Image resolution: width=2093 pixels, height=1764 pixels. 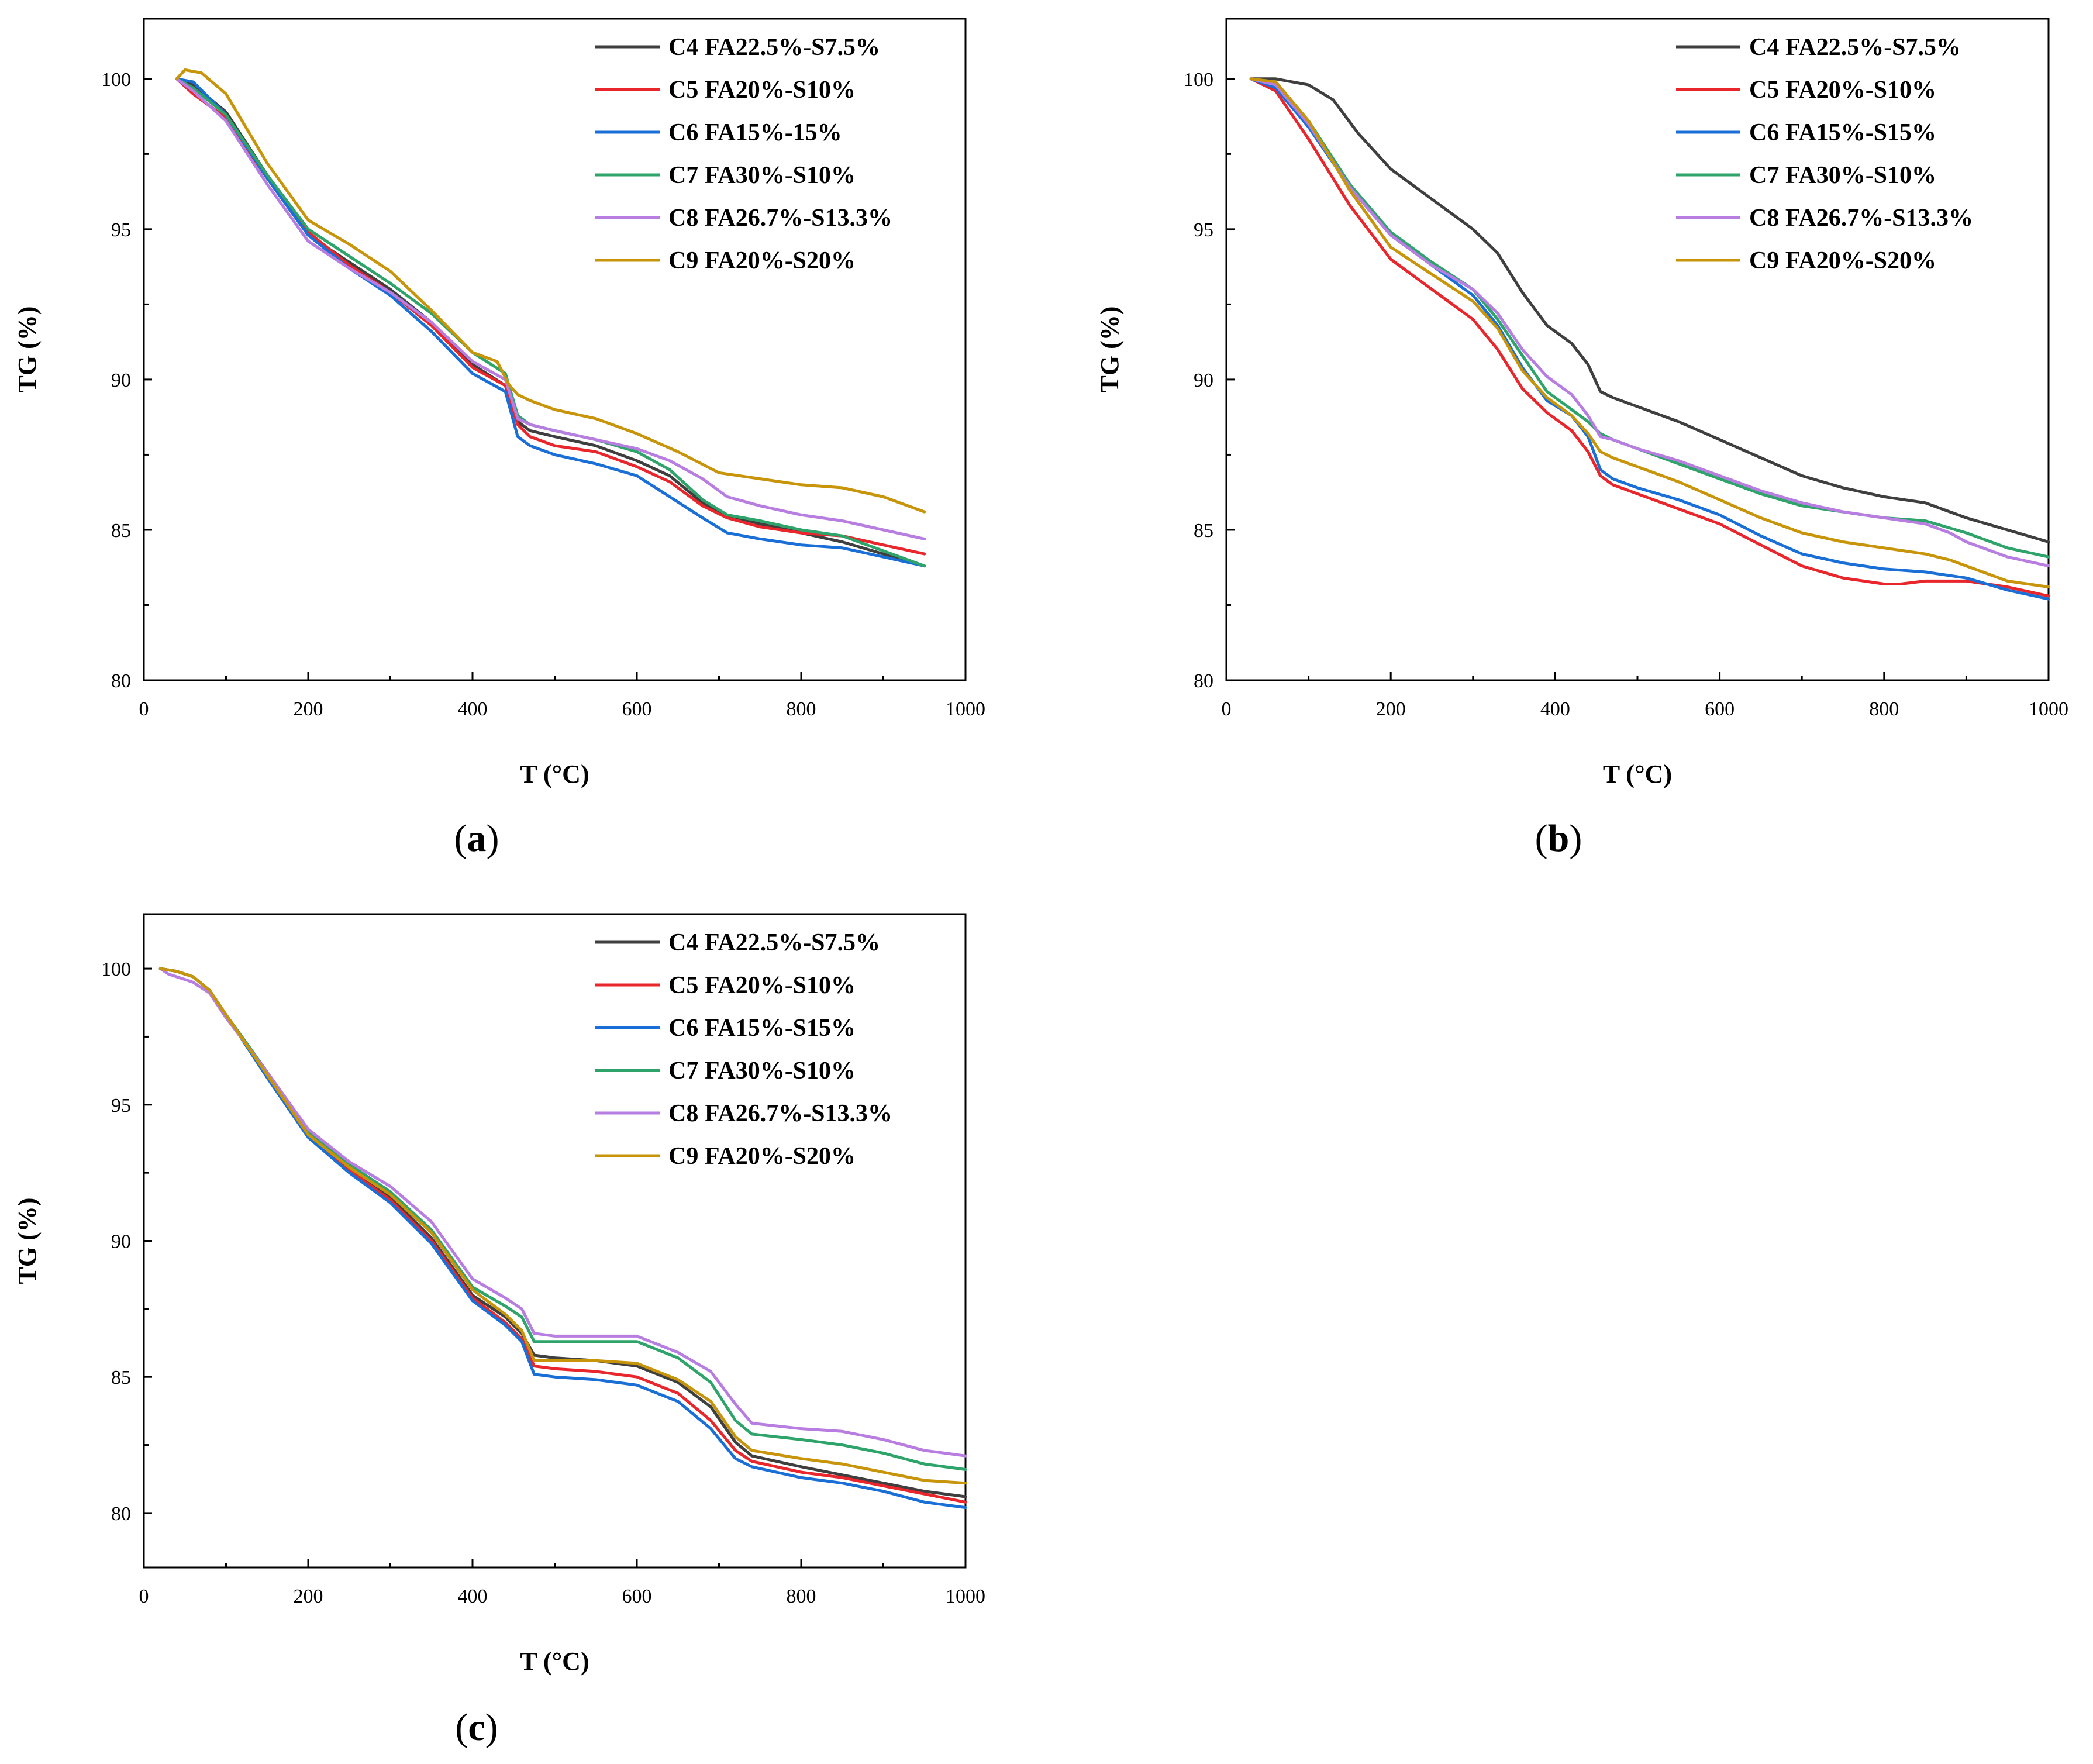 What do you see at coordinates (476, 1727) in the screenshot?
I see `panel-label: (c)` at bounding box center [476, 1727].